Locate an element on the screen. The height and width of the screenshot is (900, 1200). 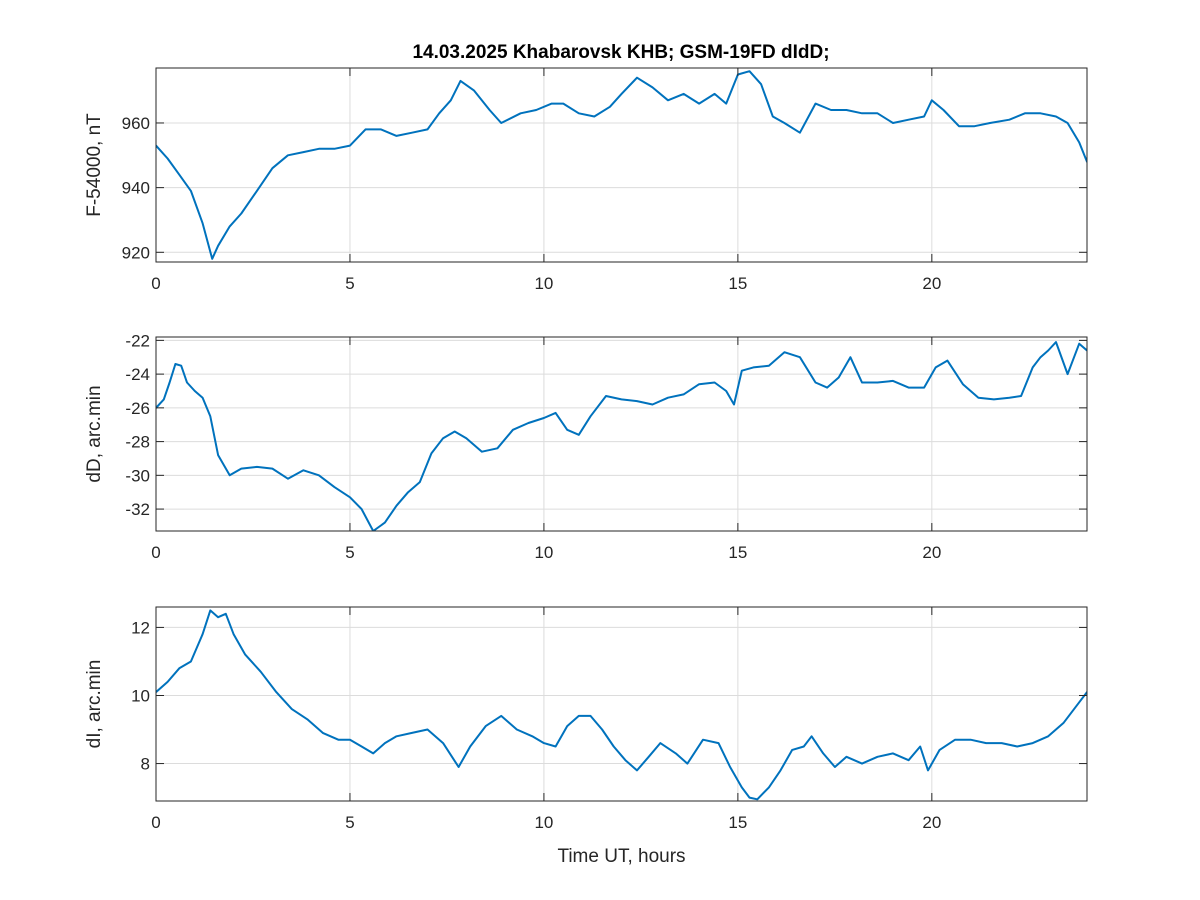
y-axis-label: dI, arc.min is located at coordinates (94, 704).